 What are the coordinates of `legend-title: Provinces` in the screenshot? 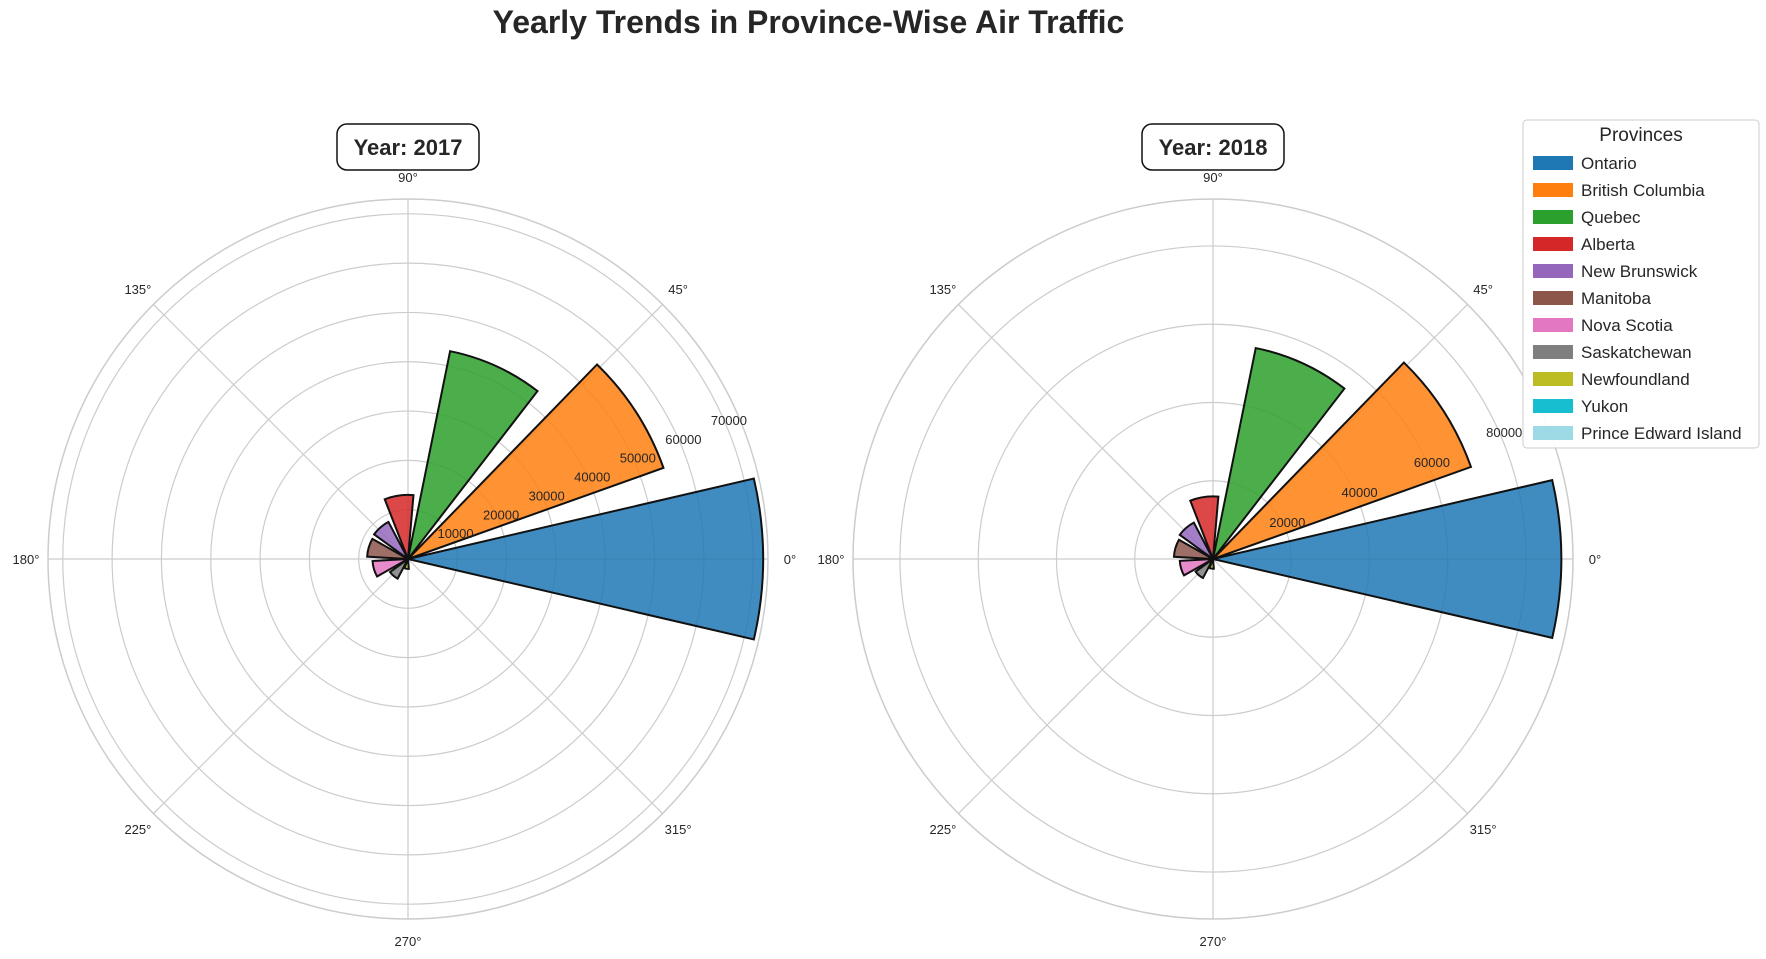 It's located at (1640, 135).